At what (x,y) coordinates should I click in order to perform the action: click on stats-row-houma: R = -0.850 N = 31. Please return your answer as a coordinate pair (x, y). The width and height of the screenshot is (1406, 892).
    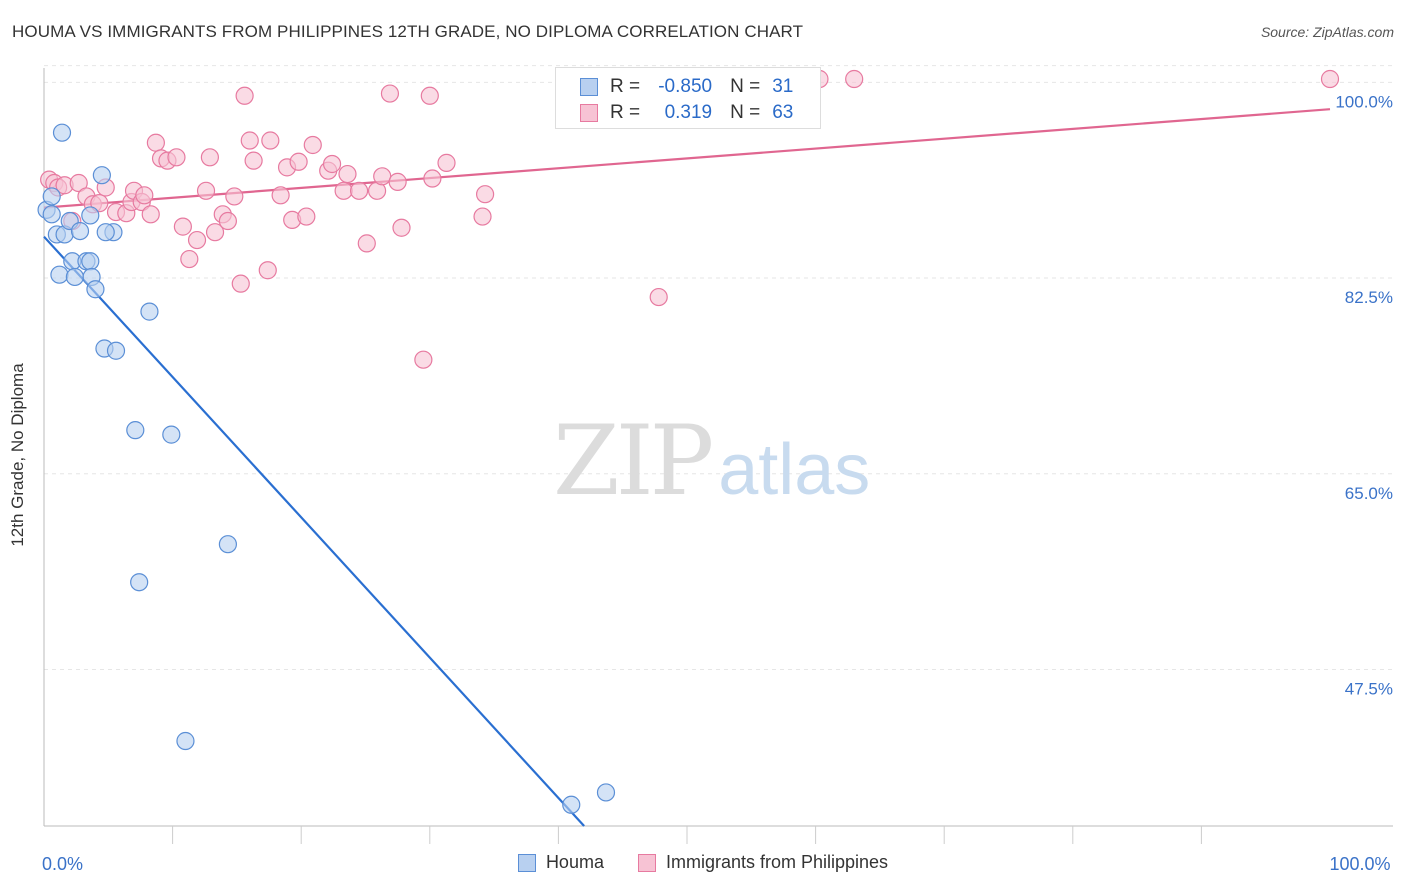
    Looking at the image, I should click on (686, 87).